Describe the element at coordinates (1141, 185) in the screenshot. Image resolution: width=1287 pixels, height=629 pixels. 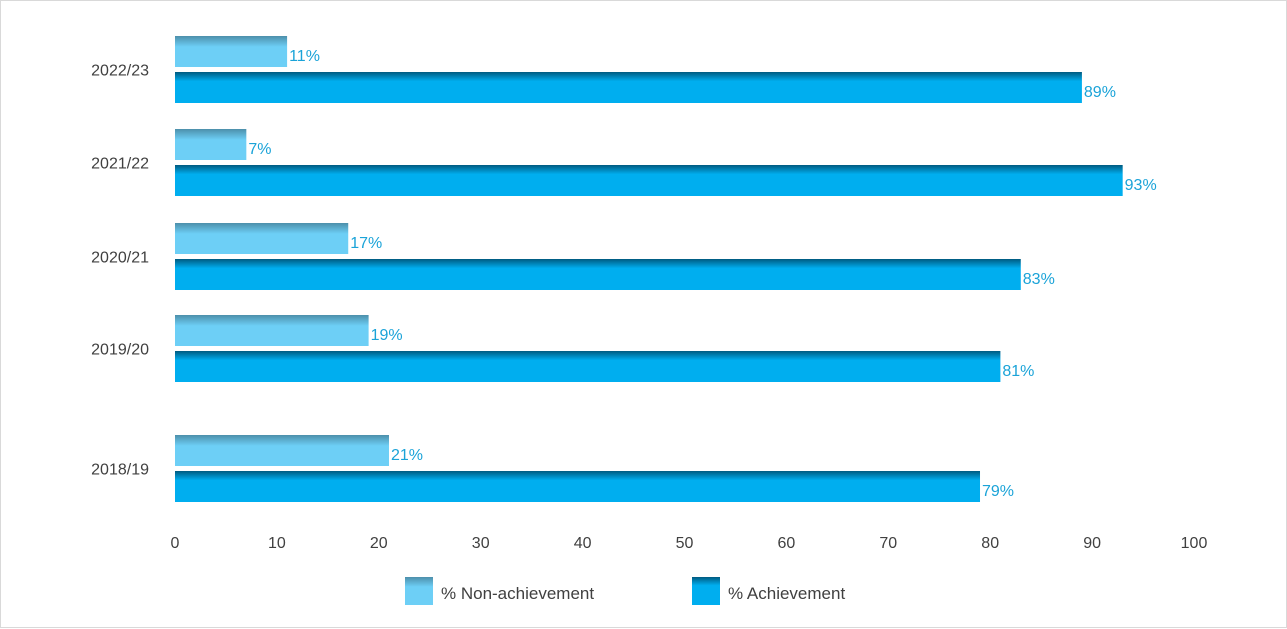
I see `data-label-achievement-1: 93%` at that location.